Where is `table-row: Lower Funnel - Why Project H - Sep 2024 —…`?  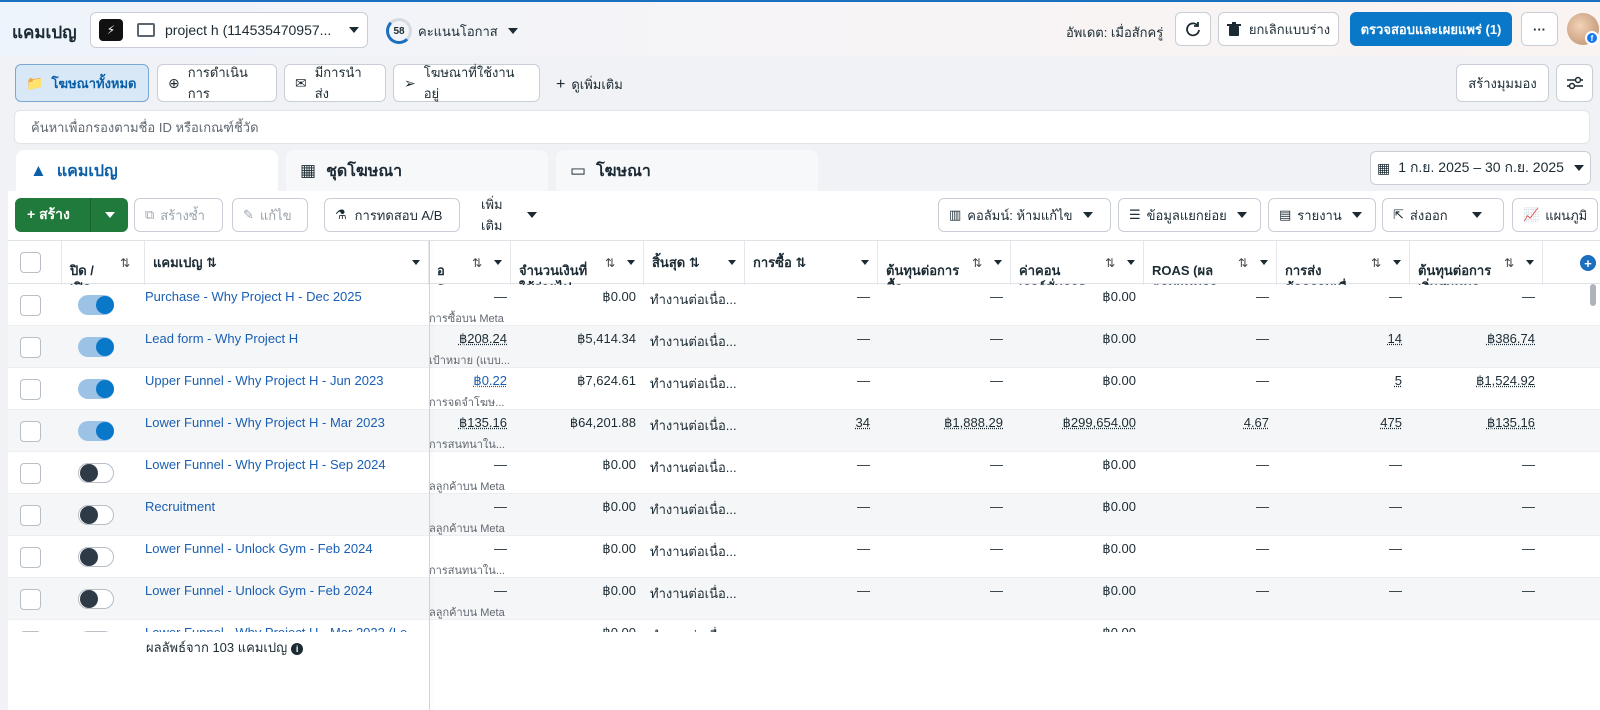 table-row: Lower Funnel - Why Project H - Sep 2024 —… is located at coordinates (804, 473).